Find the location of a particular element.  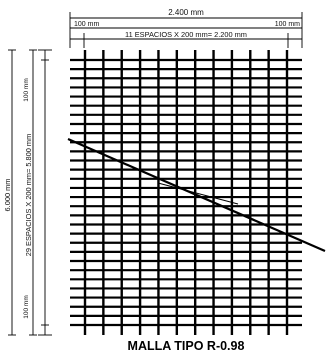

left-edge-top-label: 100 mm is located at coordinates (26, 89).